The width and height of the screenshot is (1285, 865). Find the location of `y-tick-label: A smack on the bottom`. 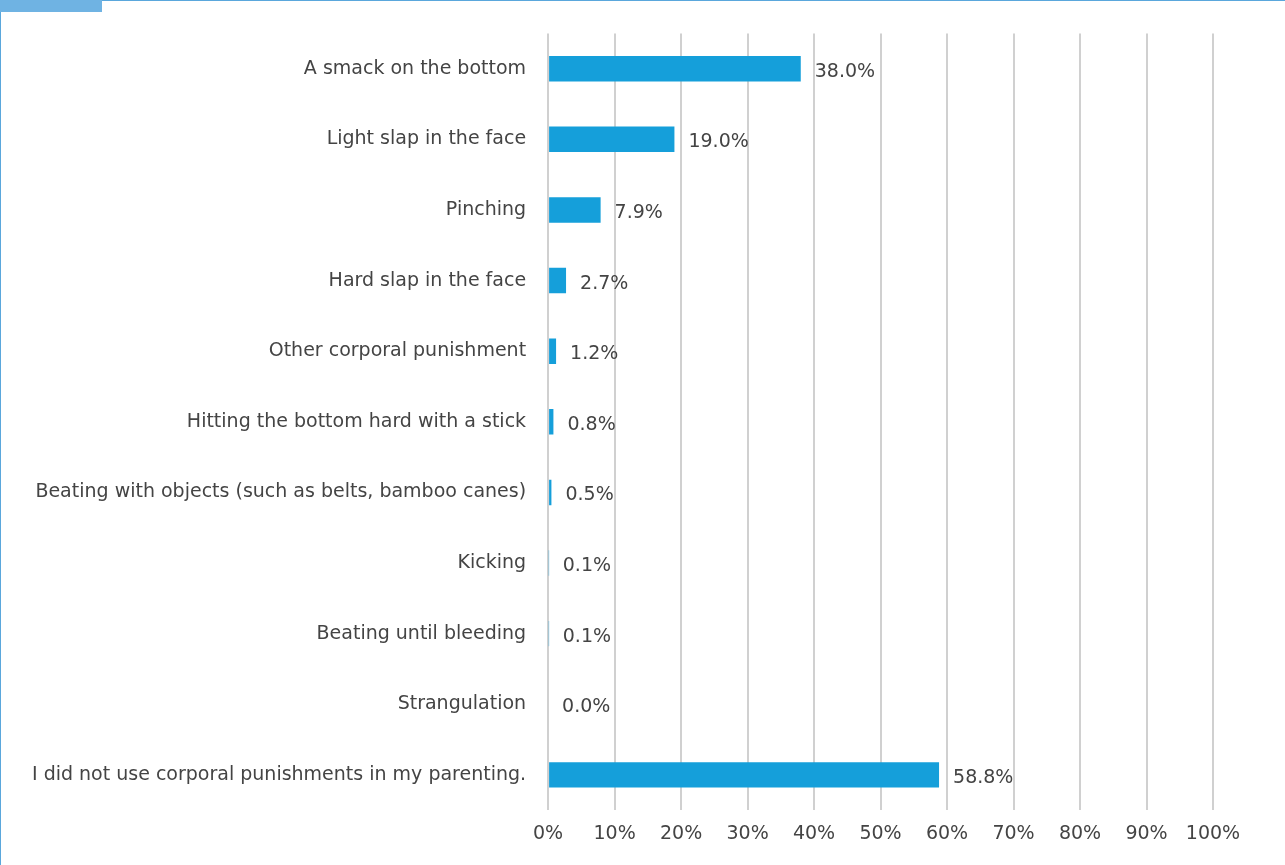

y-tick-label: A smack on the bottom is located at coordinates (415, 66).